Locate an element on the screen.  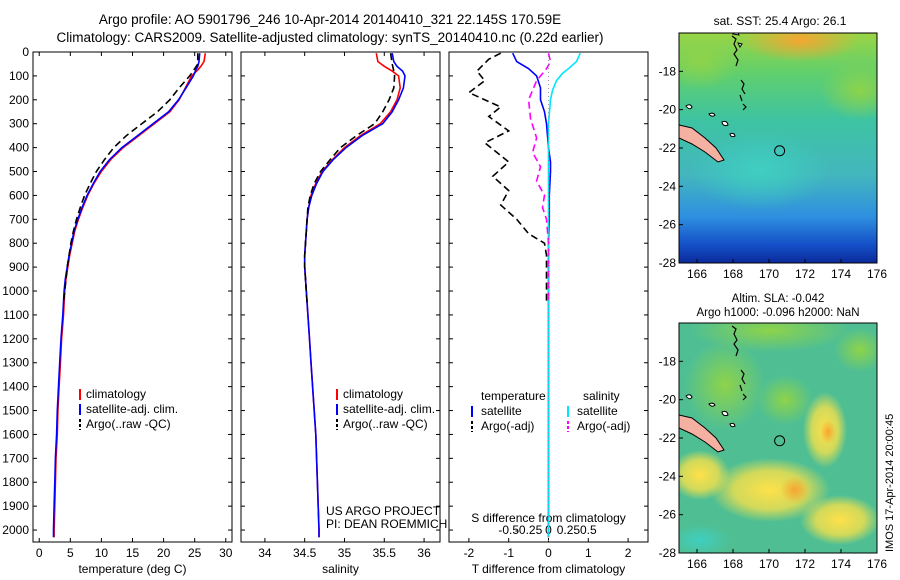
legend-label: Argo(..raw -QC) is located at coordinates (385, 424).